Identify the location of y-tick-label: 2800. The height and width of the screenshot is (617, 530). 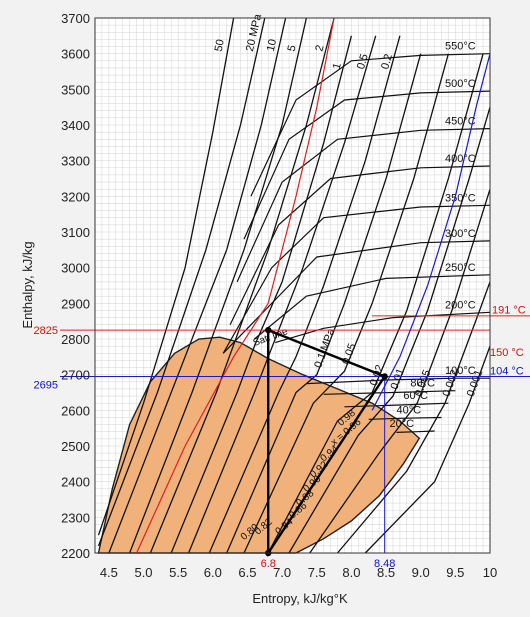
(75, 339).